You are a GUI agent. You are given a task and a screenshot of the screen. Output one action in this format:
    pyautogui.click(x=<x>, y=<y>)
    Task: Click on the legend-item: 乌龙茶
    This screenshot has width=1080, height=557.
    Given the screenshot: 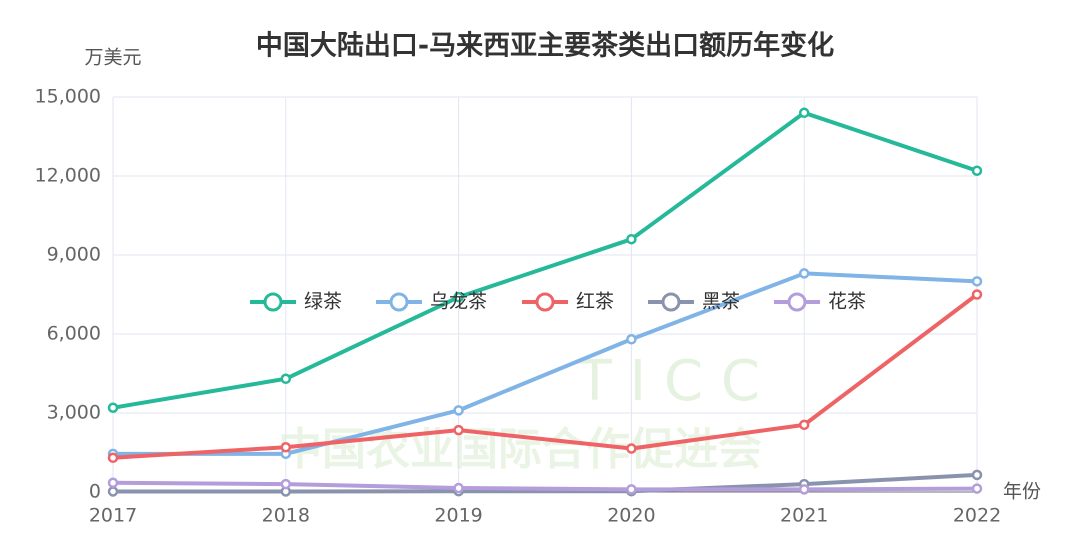 What is the action you would take?
    pyautogui.click(x=431, y=302)
    